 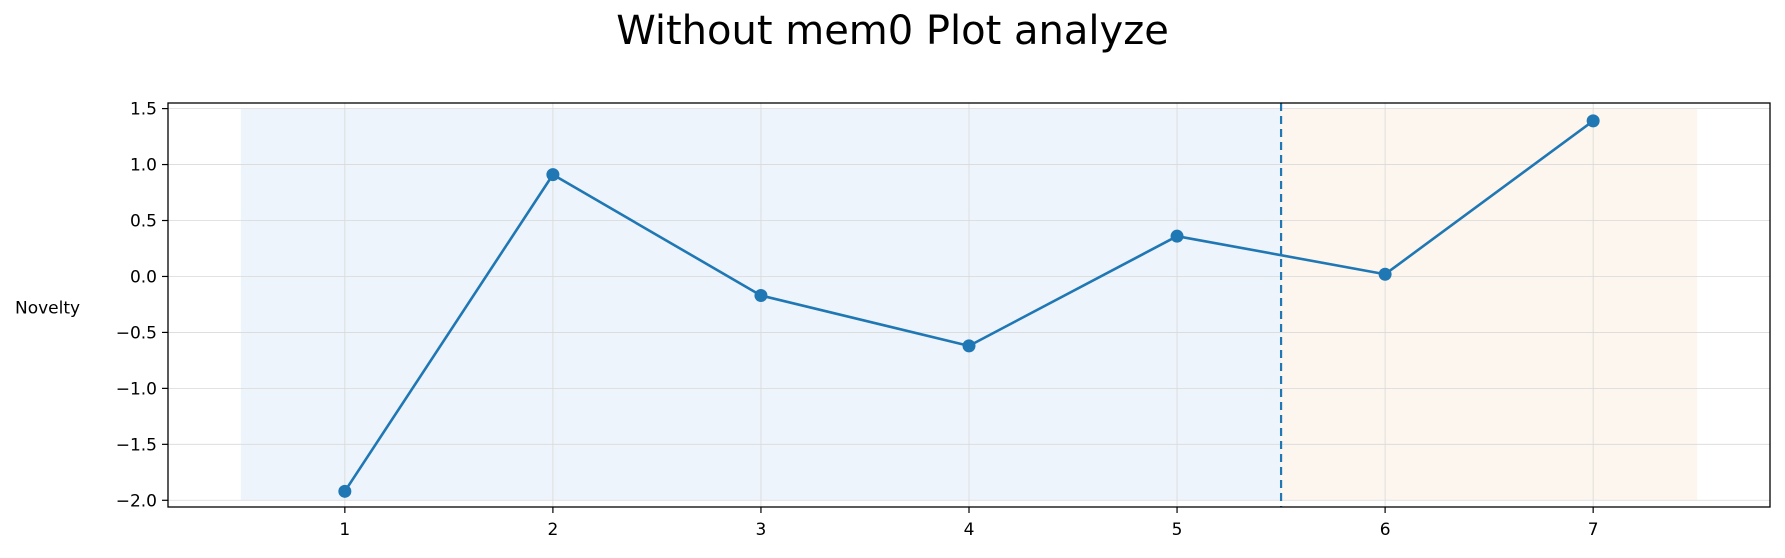 What do you see at coordinates (136, 333) in the screenshot?
I see `y-tick-label: −0.5` at bounding box center [136, 333].